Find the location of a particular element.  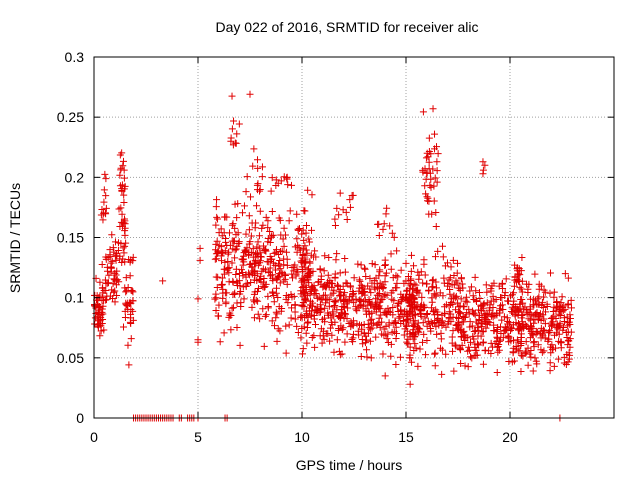

x-tick-label: 10 is located at coordinates (302, 437).